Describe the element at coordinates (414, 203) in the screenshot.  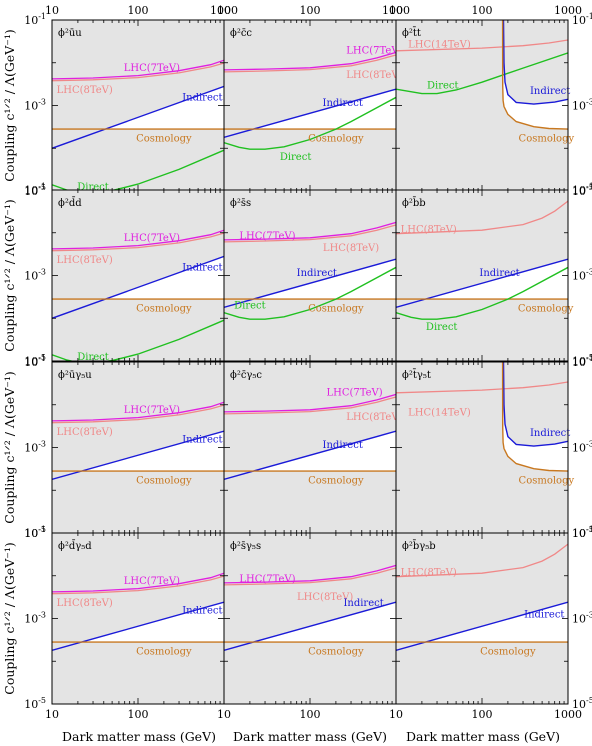
I see `panel-title: ϕ²b̄b` at that location.